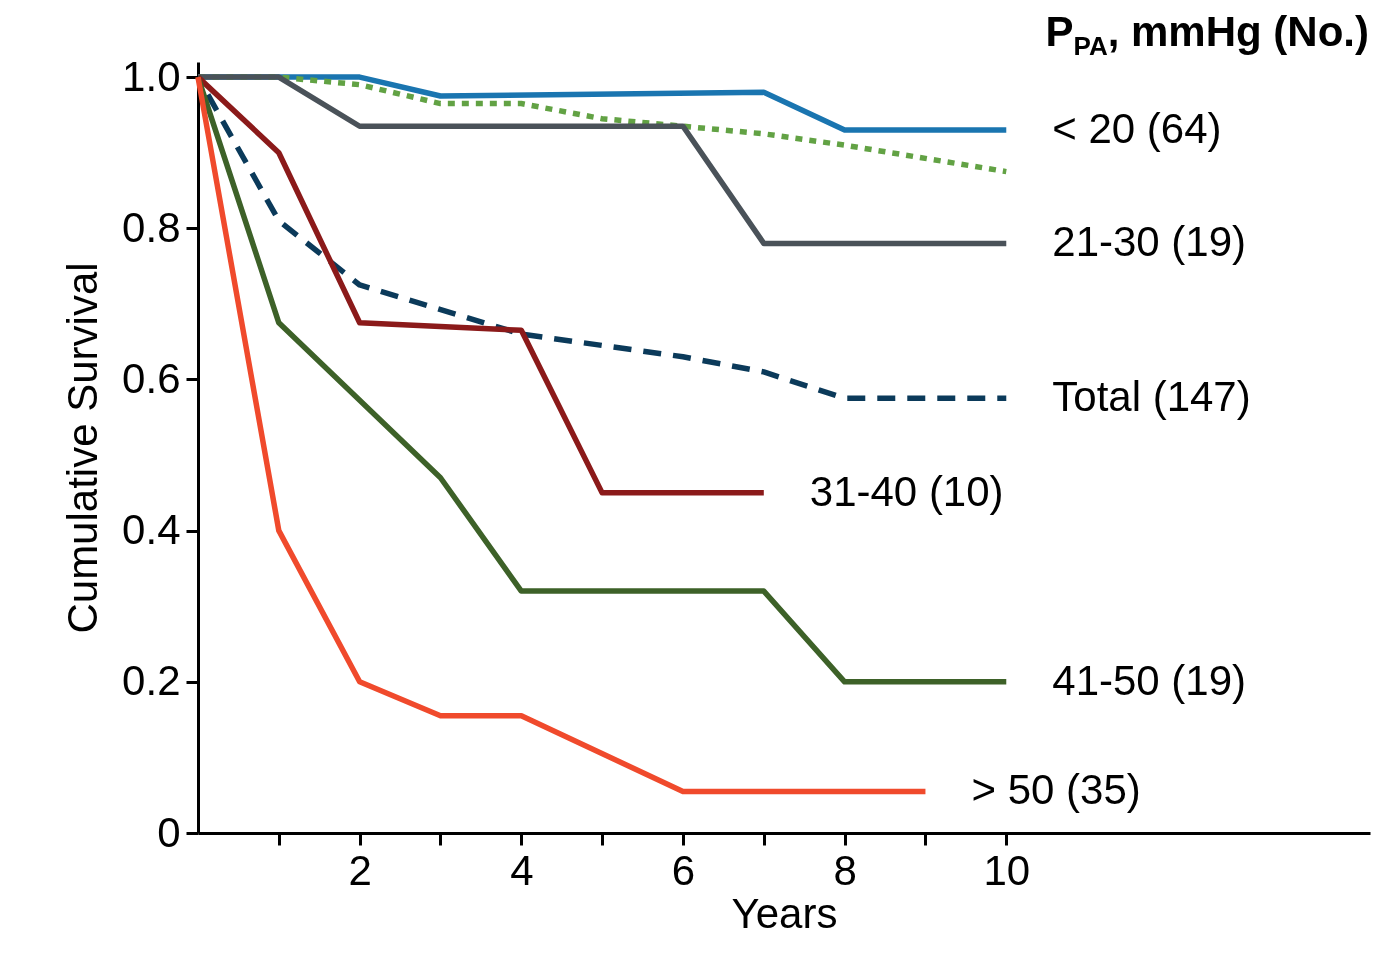 This screenshot has width=1375, height=970. What do you see at coordinates (906, 491) in the screenshot?
I see `series-label: 31-40 (10)` at bounding box center [906, 491].